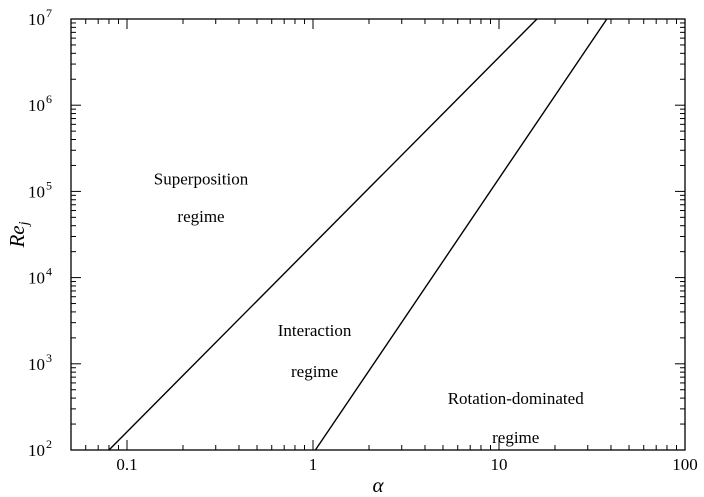  Describe the element at coordinates (126, 464) in the screenshot. I see `x-tick-label: 0.1` at that location.